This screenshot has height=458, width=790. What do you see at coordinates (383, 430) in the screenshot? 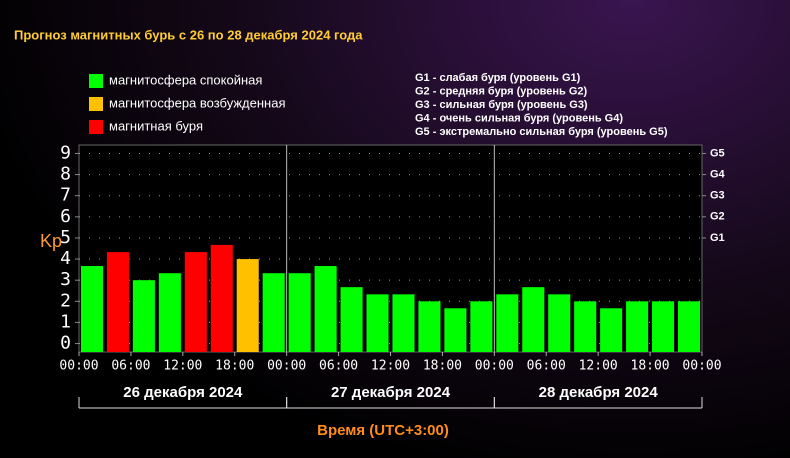
I see `x-label: Время (UTC+3:00)` at bounding box center [383, 430].